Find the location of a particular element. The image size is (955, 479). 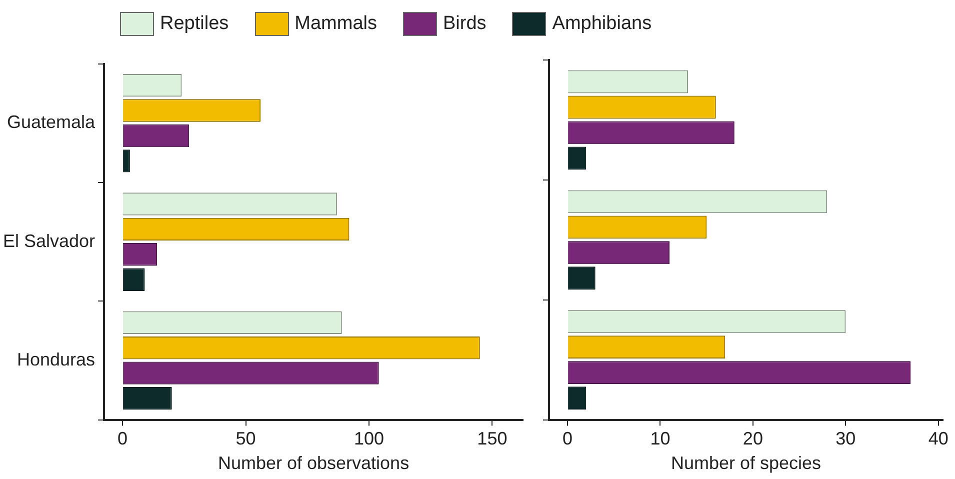

x-tick-label: 30 is located at coordinates (846, 438).